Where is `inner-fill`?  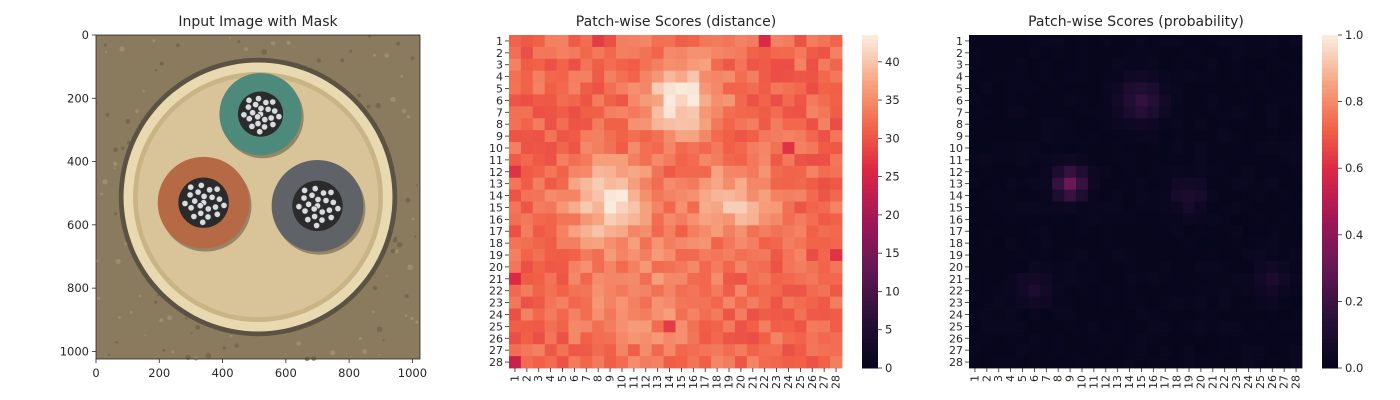
inner-fill is located at coordinates (258, 197).